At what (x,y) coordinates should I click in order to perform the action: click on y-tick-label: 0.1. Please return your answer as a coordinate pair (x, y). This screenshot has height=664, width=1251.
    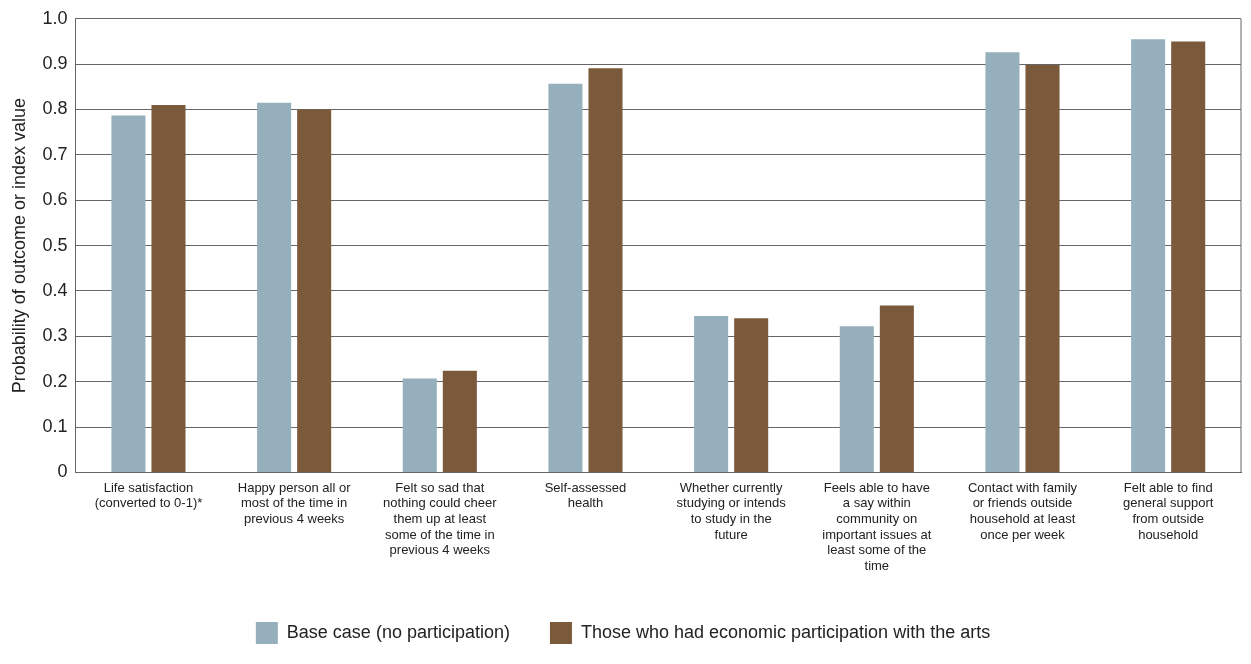
    Looking at the image, I should click on (55, 426).